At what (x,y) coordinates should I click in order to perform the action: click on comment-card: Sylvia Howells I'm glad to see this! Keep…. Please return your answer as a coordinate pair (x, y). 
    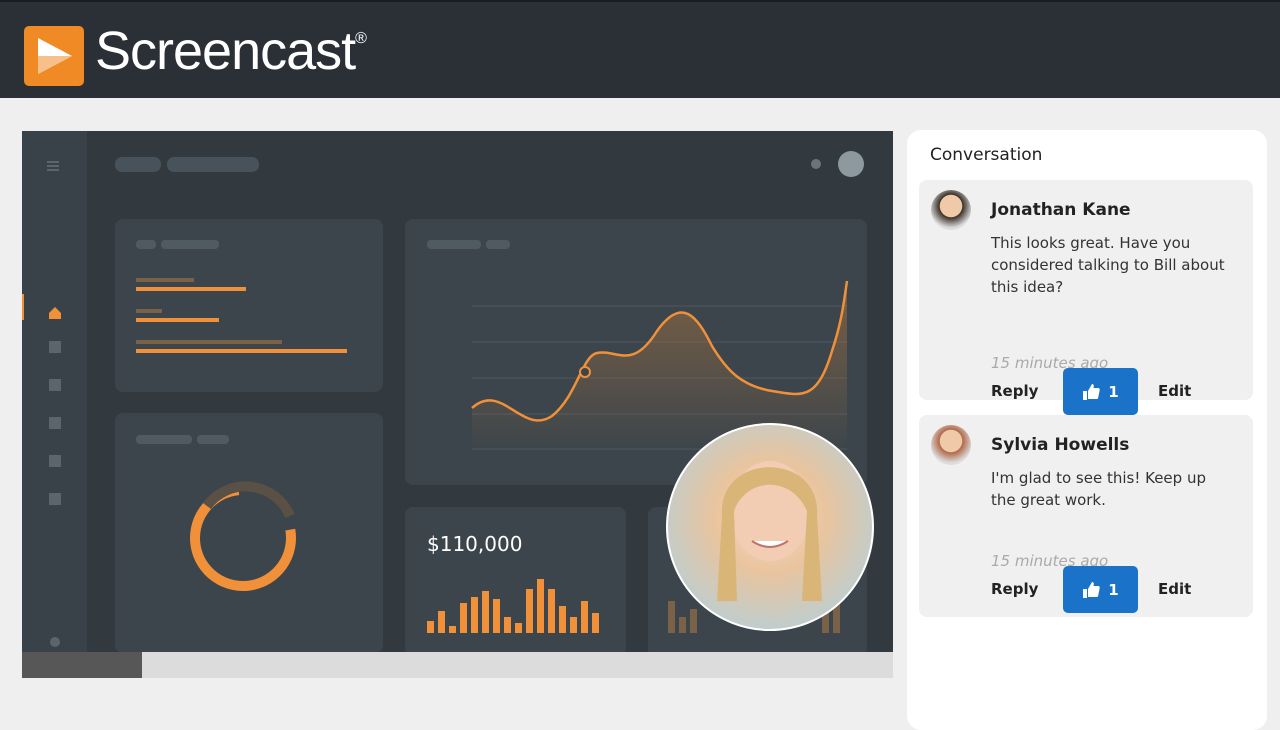
    Looking at the image, I should click on (1086, 516).